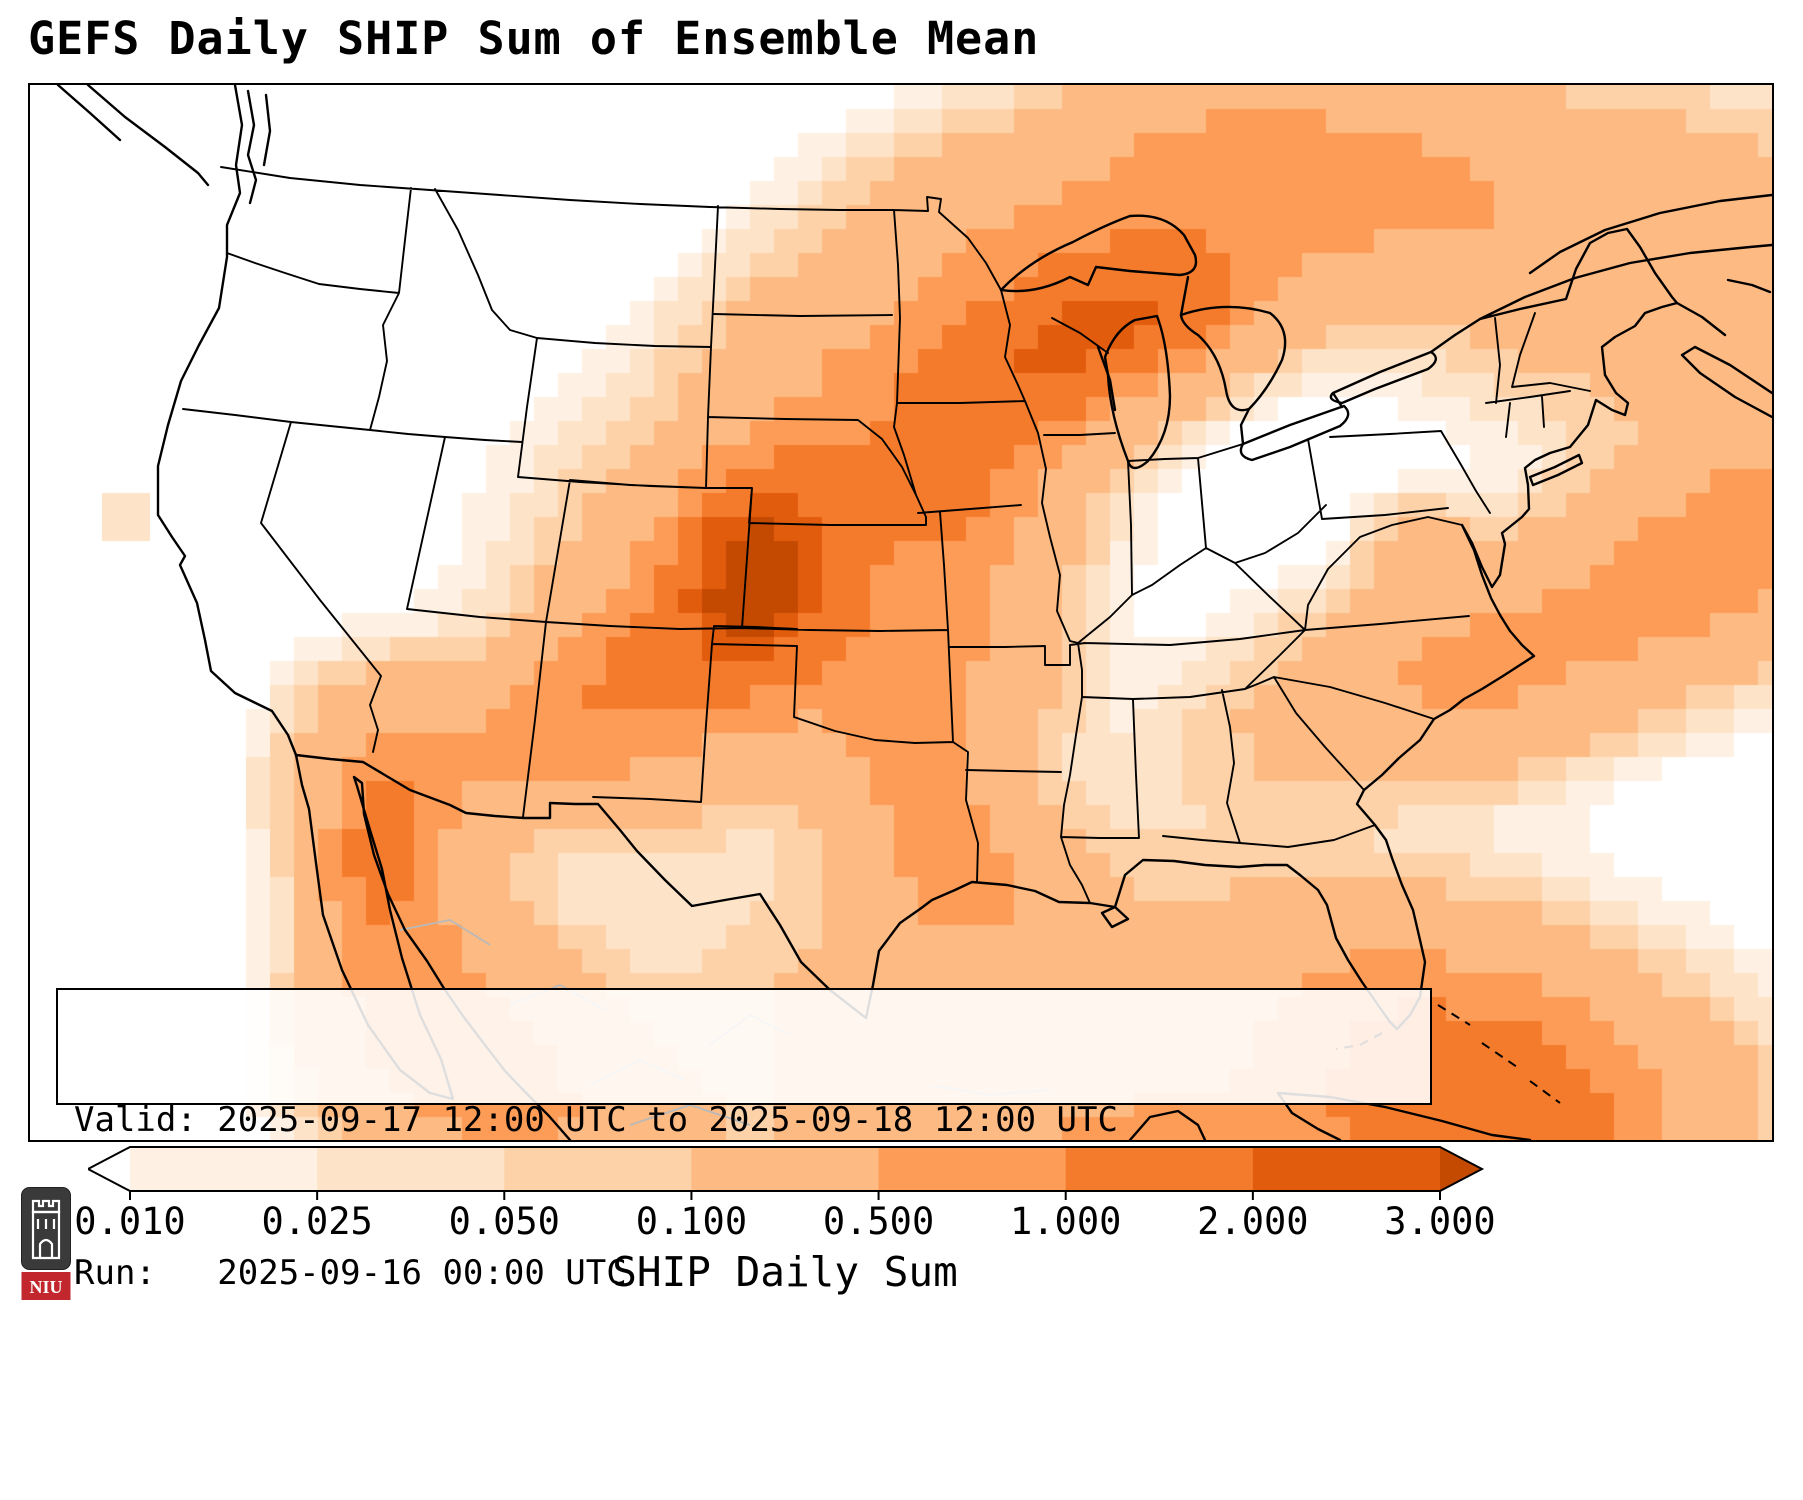 This screenshot has width=1803, height=1500. What do you see at coordinates (1245, 426) in the screenshot?
I see `st-clair-river` at bounding box center [1245, 426].